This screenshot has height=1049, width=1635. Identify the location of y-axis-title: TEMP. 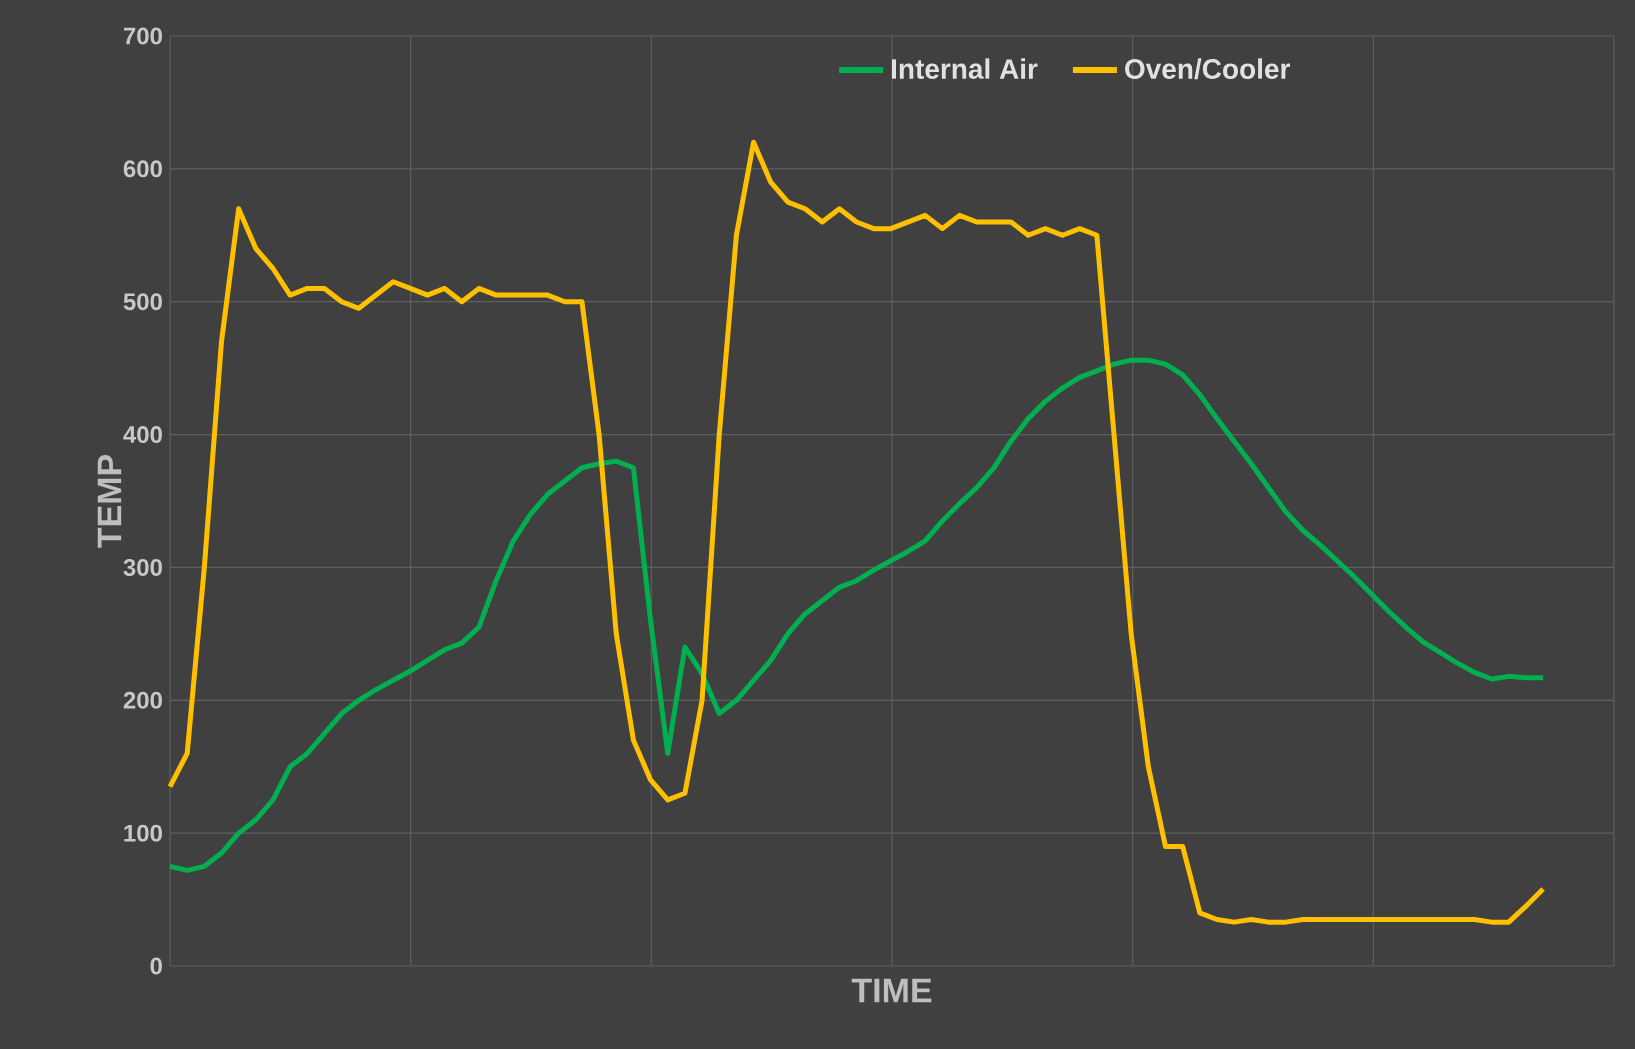
(109, 501).